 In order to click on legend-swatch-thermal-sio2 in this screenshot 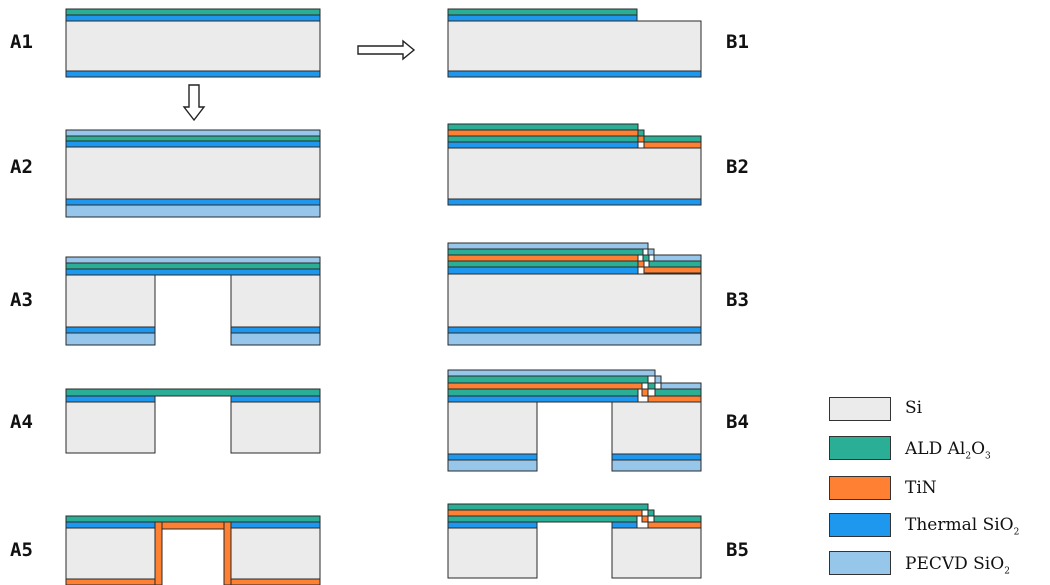, I will do `click(860, 525)`.